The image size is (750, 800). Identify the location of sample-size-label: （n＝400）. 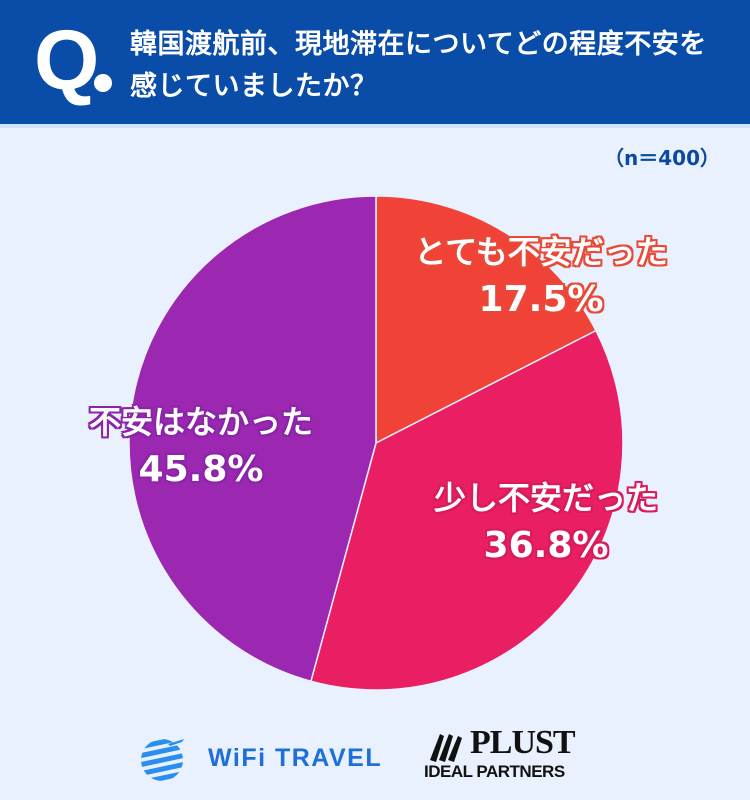
(662, 158).